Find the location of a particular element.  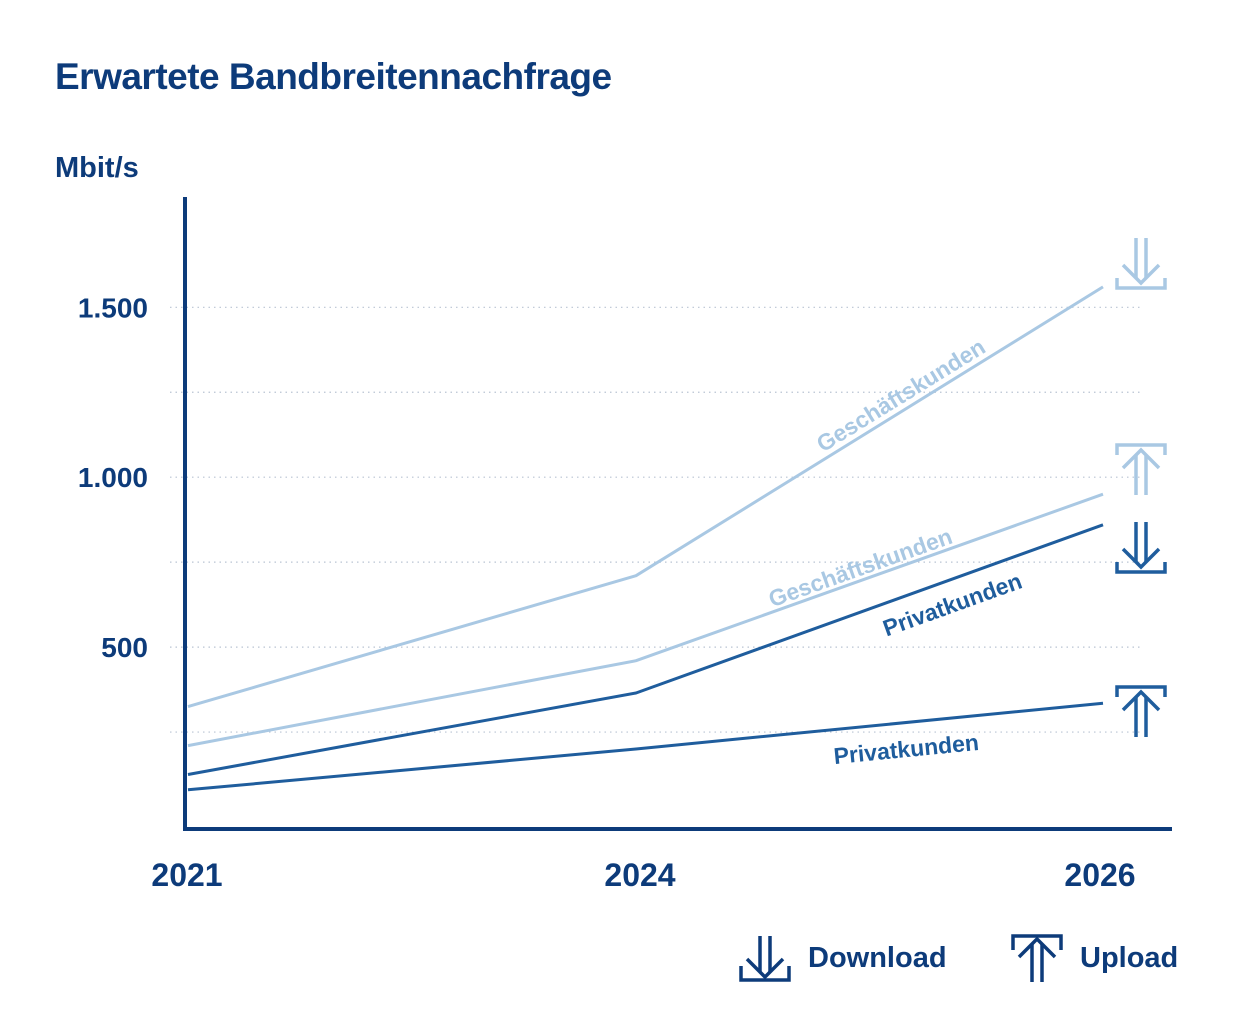

series-label-3: Privatkunden is located at coordinates (906, 749).